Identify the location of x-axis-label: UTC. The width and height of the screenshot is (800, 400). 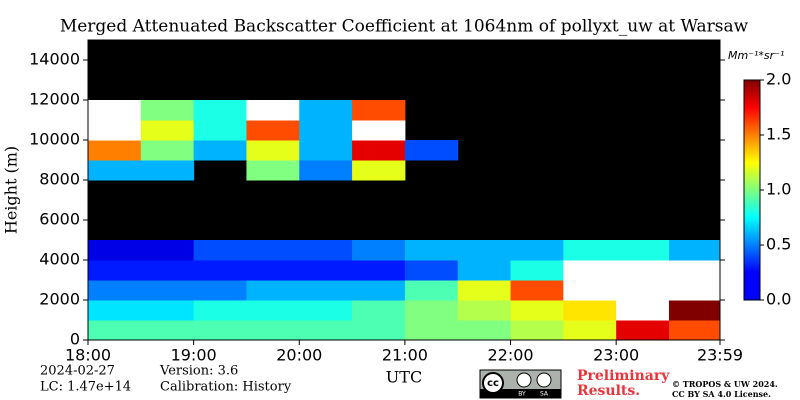
(404, 377).